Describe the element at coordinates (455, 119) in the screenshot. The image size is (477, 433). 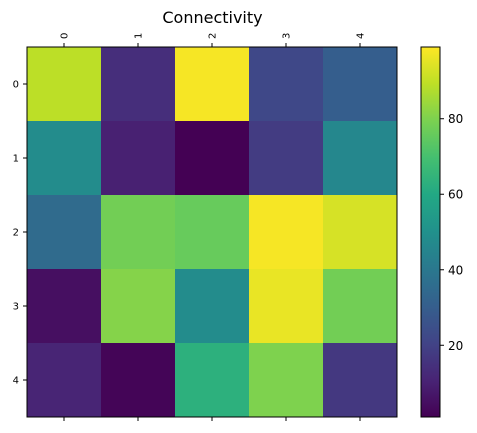
I see `colorbar-tick-label: 80` at that location.